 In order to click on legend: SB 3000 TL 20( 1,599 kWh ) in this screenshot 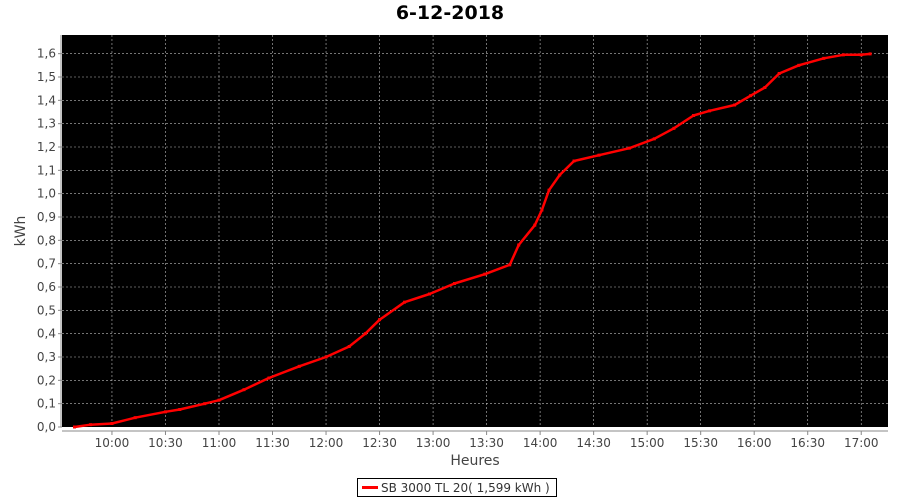, I will do `click(457, 487)`.